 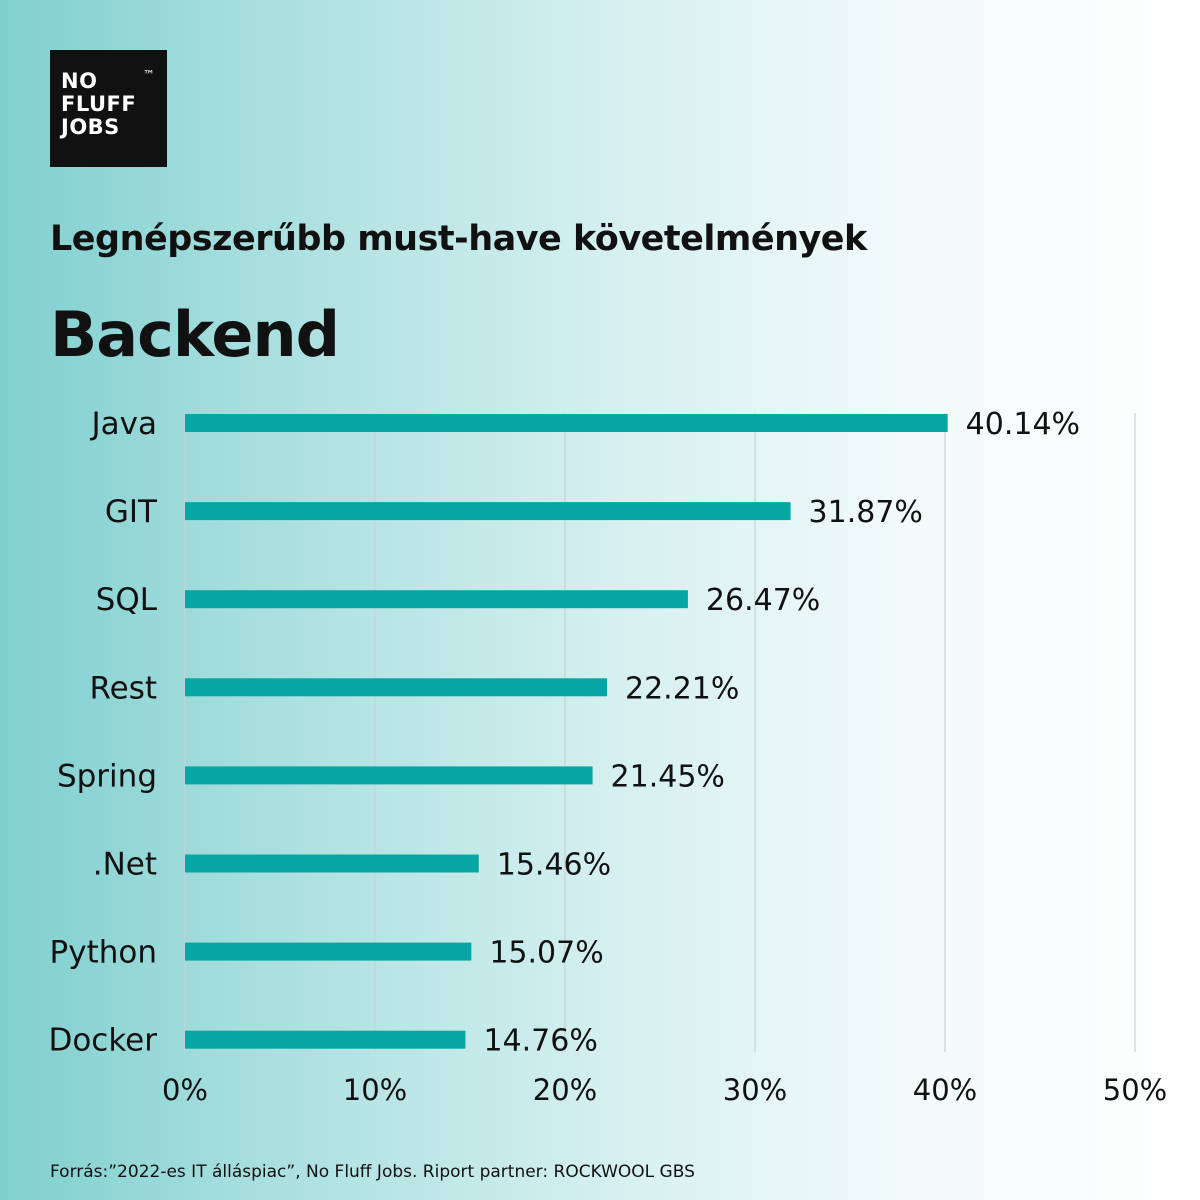 I want to click on bar-java, so click(x=566, y=423).